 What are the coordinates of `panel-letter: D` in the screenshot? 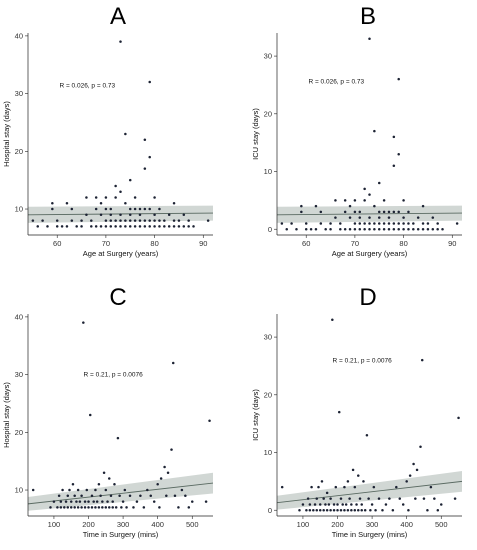 It's located at (367, 297).